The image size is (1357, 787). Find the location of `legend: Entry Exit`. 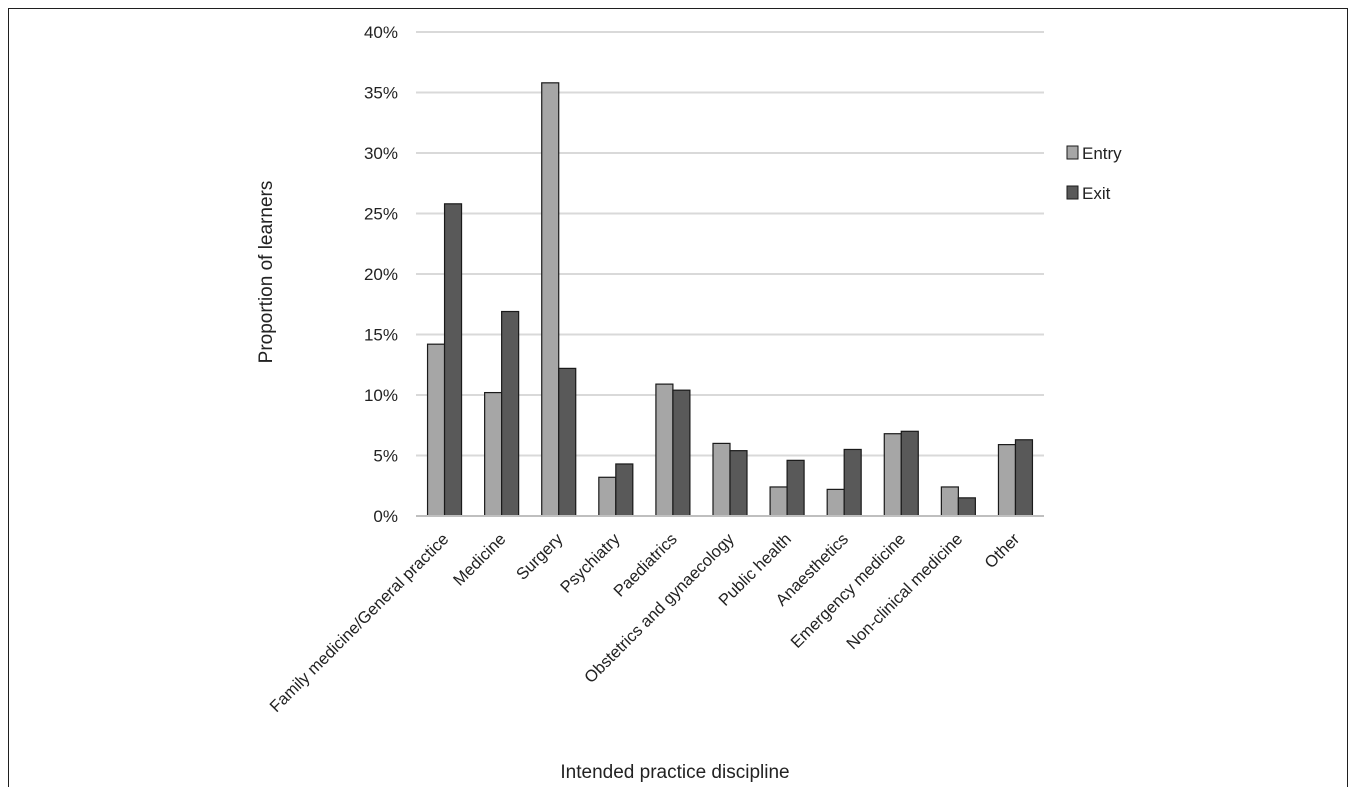

legend: Entry Exit is located at coordinates (1094, 173).